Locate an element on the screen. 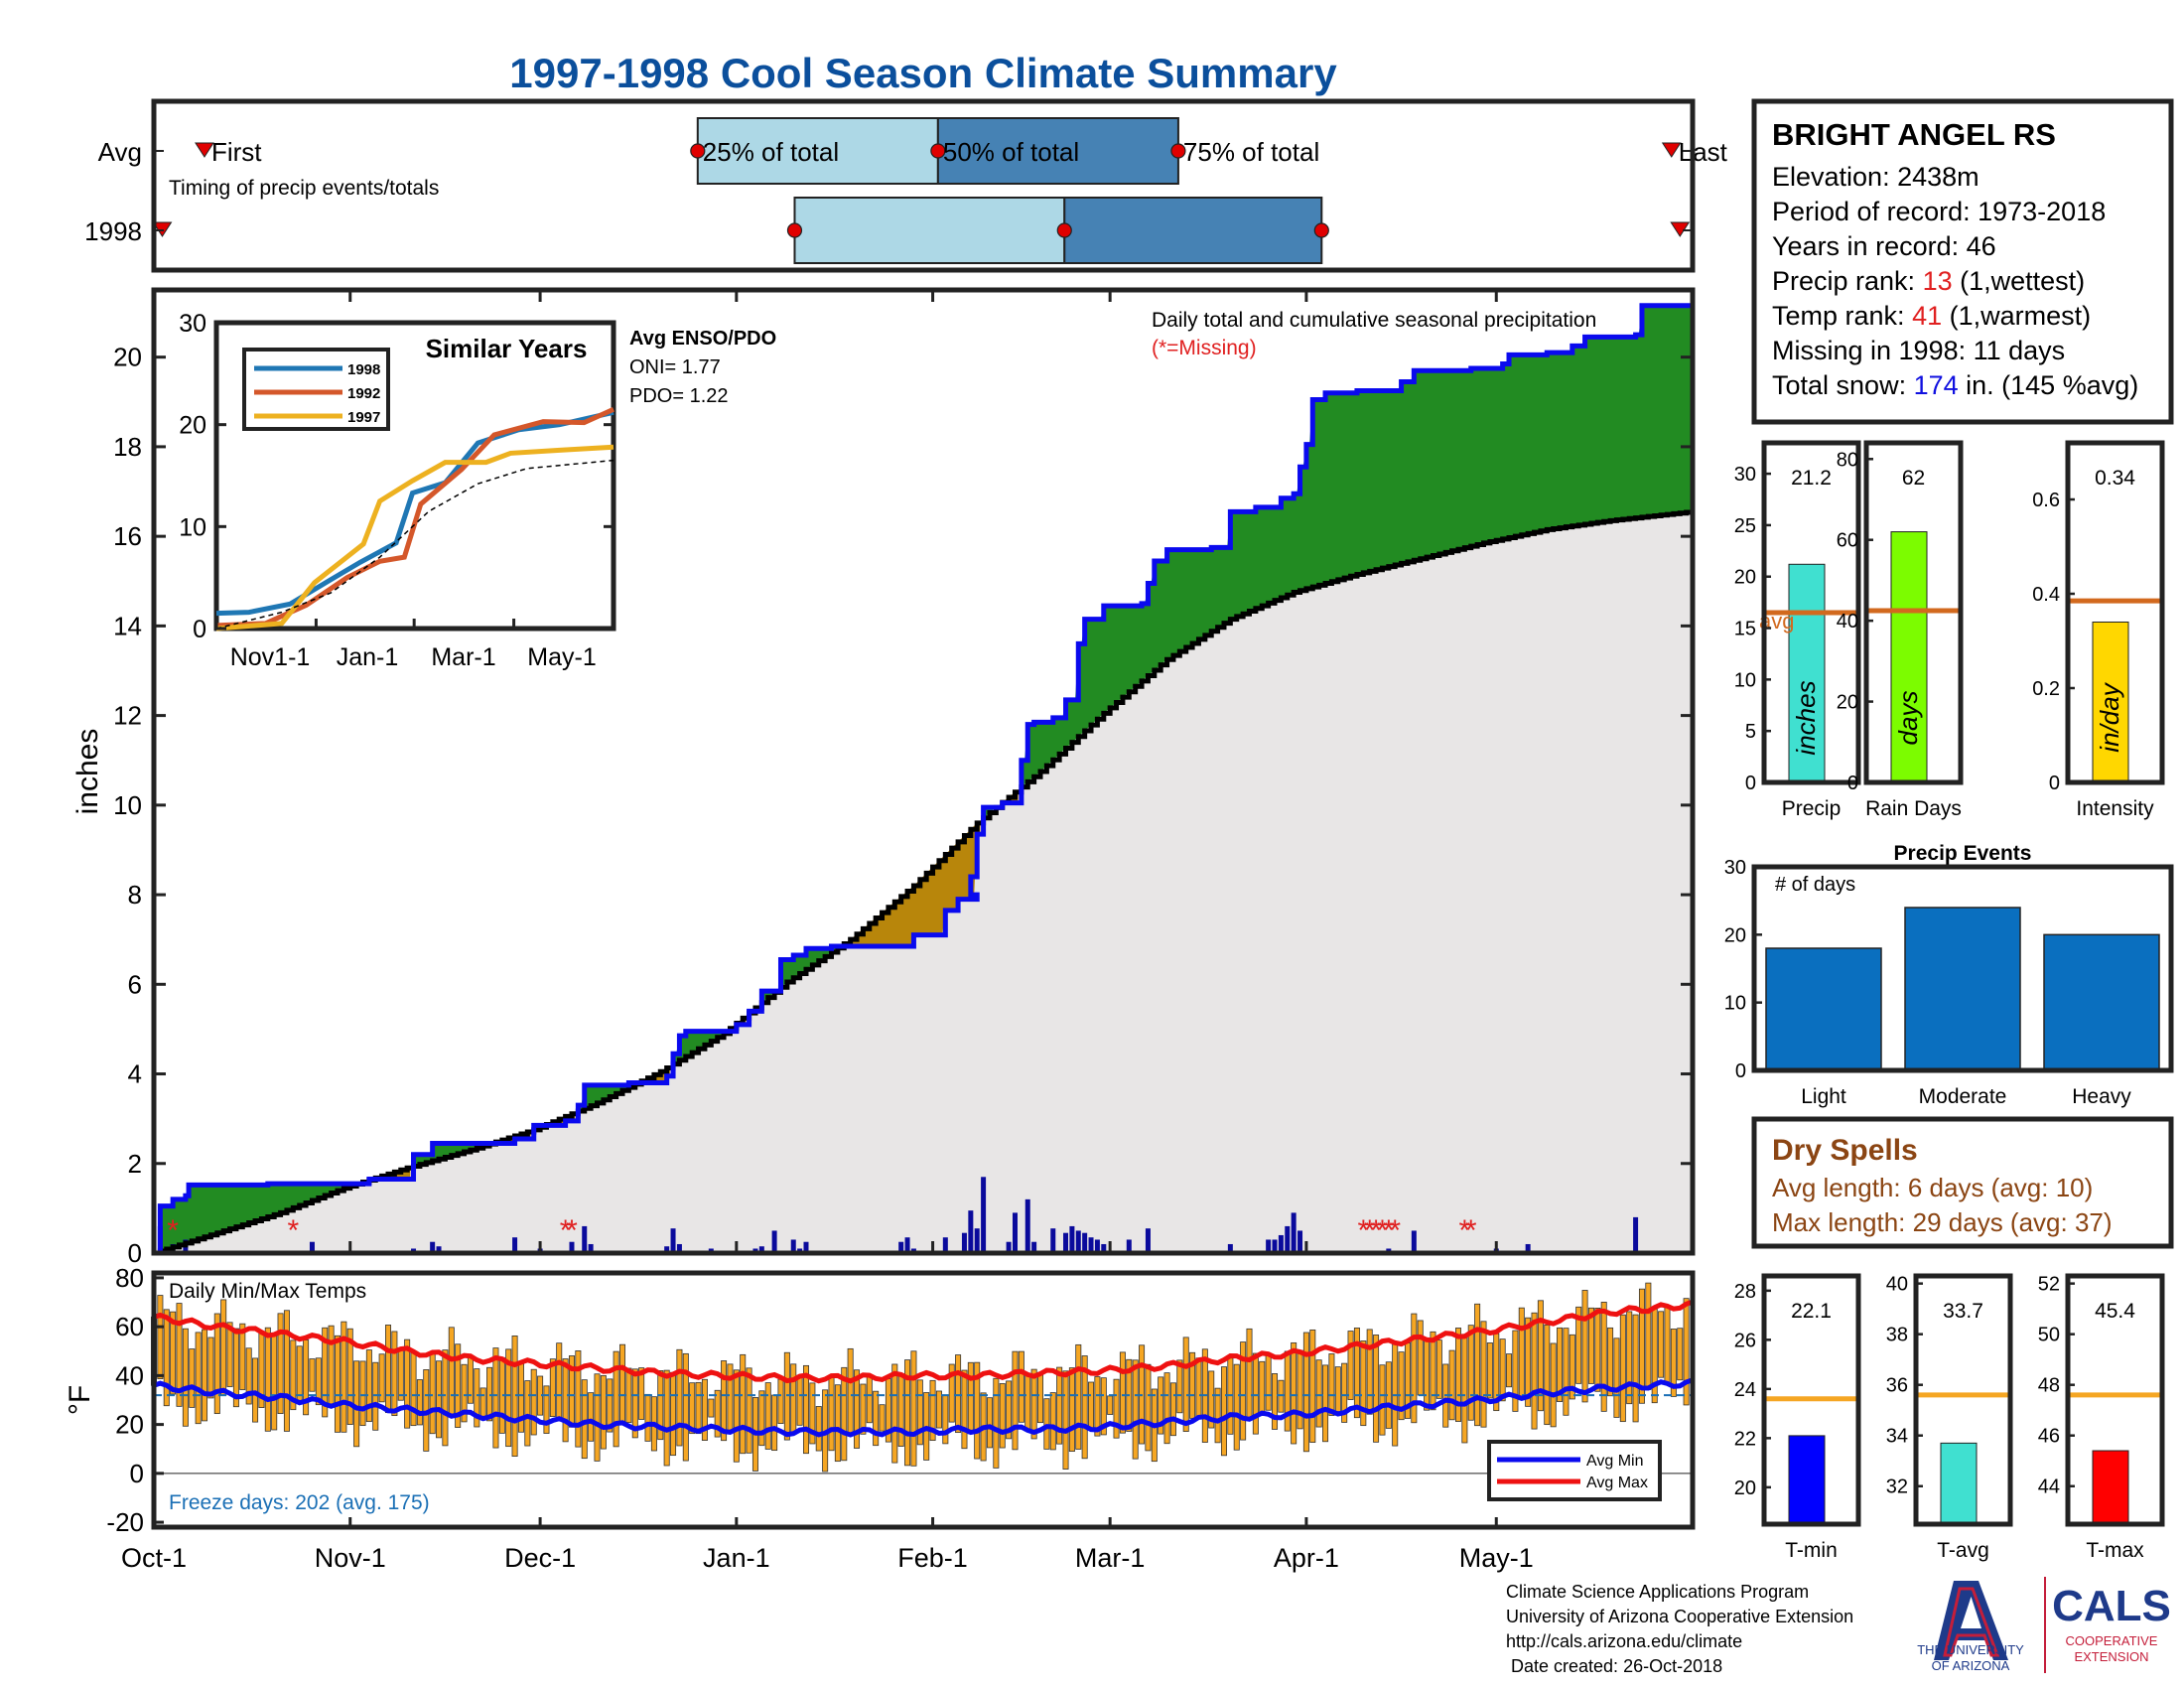 The height and width of the screenshot is (1688, 2184). legend-avg-min-label: Avg Min is located at coordinates (1615, 1461).